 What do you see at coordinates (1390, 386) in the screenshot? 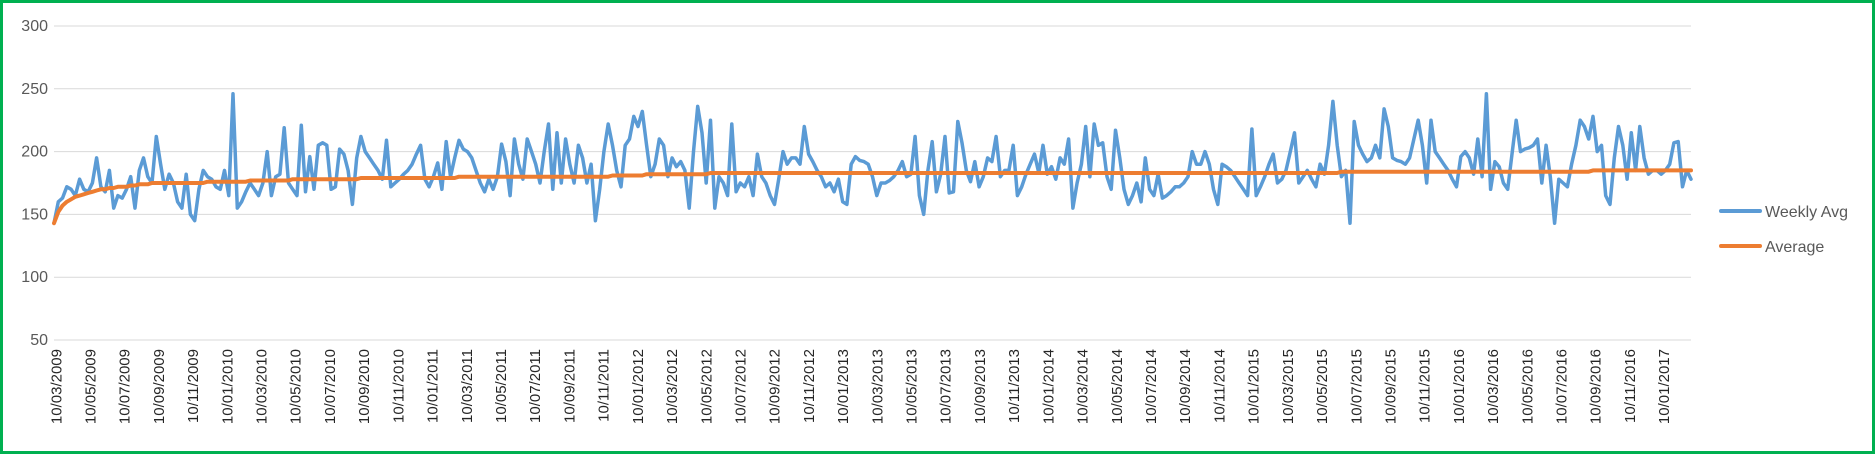
I see `x-tick-label: 10/09/2015` at bounding box center [1390, 386].